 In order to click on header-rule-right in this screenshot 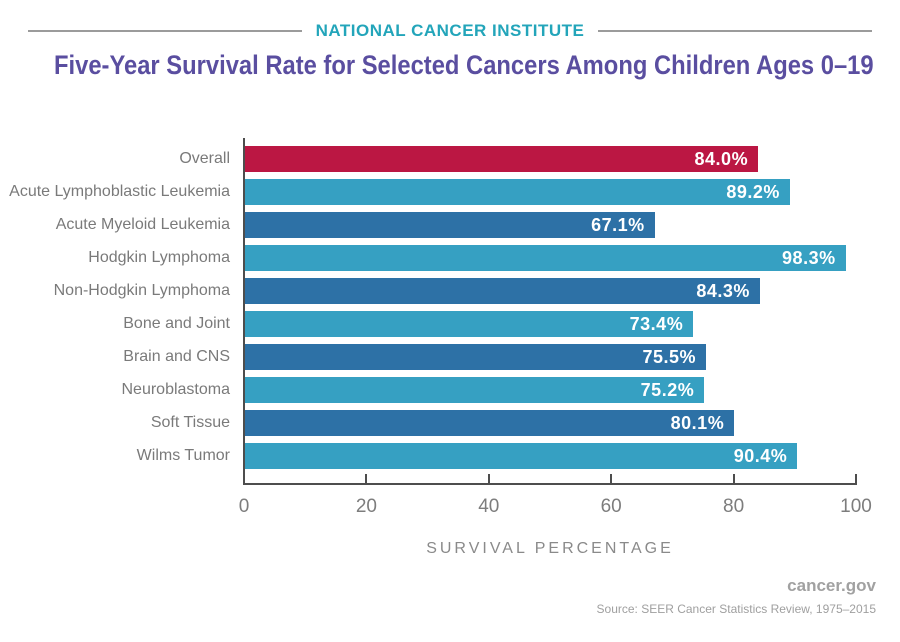, I will do `click(735, 30)`.